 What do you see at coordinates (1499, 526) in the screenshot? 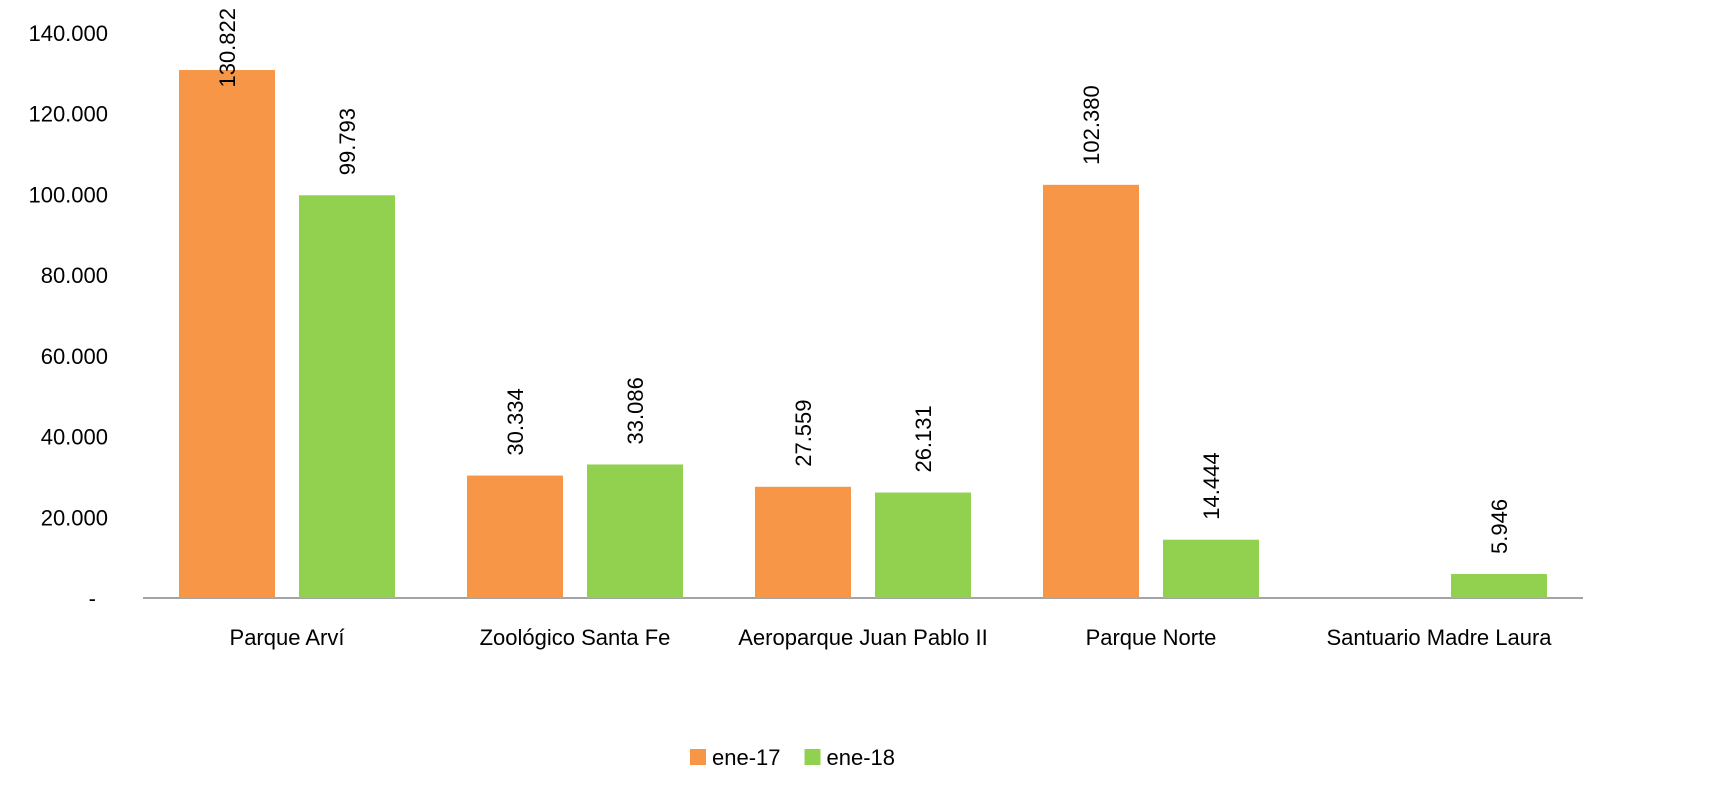
I see `value-label: 5.946` at bounding box center [1499, 526].